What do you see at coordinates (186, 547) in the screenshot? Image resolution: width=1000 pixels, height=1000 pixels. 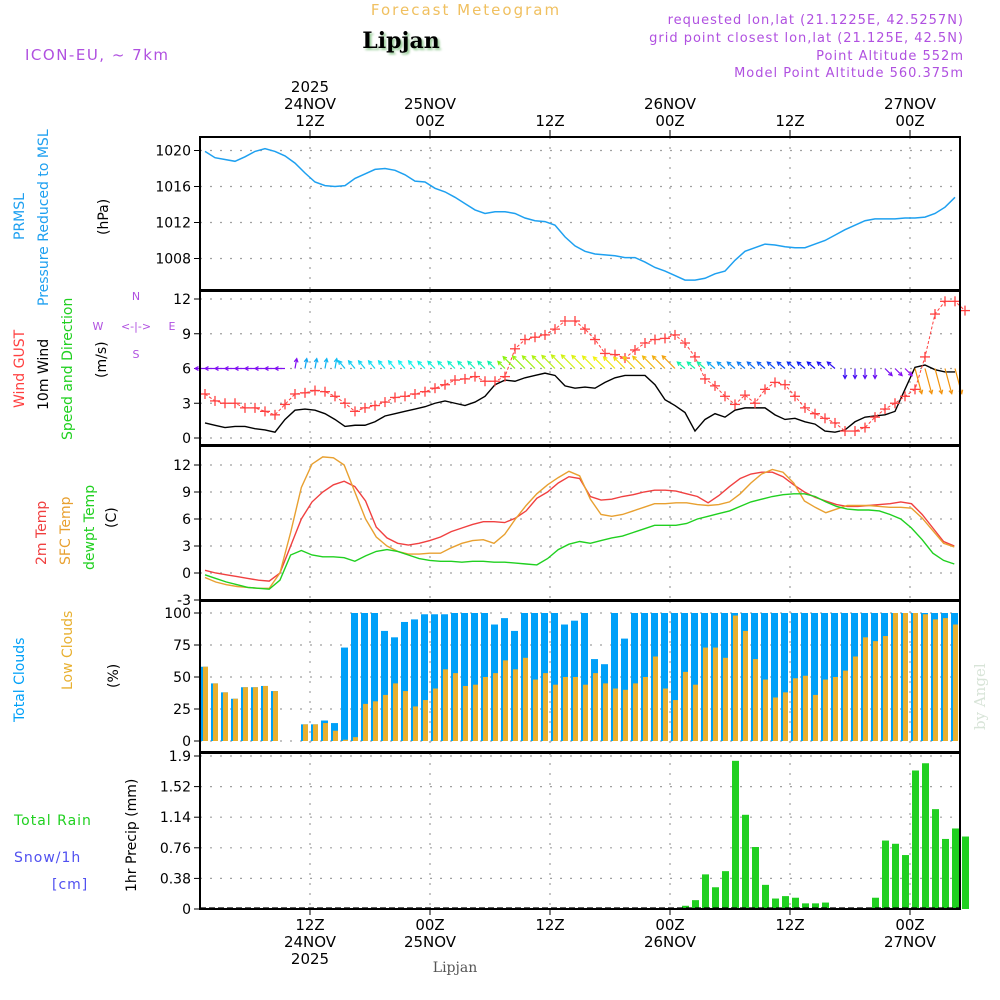 I see `y-tick-label: 3` at bounding box center [186, 547].